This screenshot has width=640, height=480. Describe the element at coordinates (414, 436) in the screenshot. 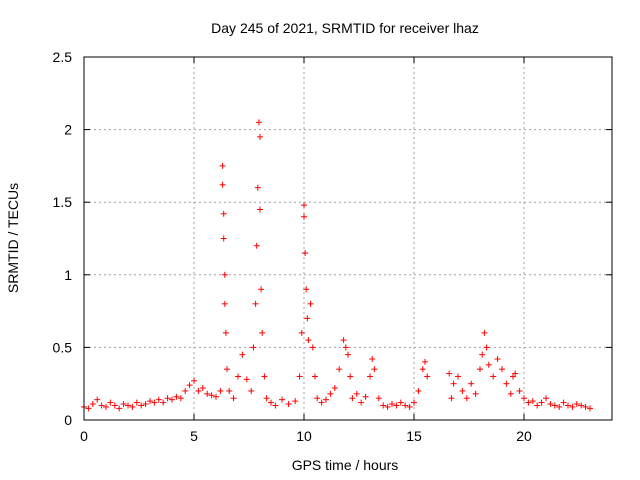

I see `x-tick-label: 15` at that location.